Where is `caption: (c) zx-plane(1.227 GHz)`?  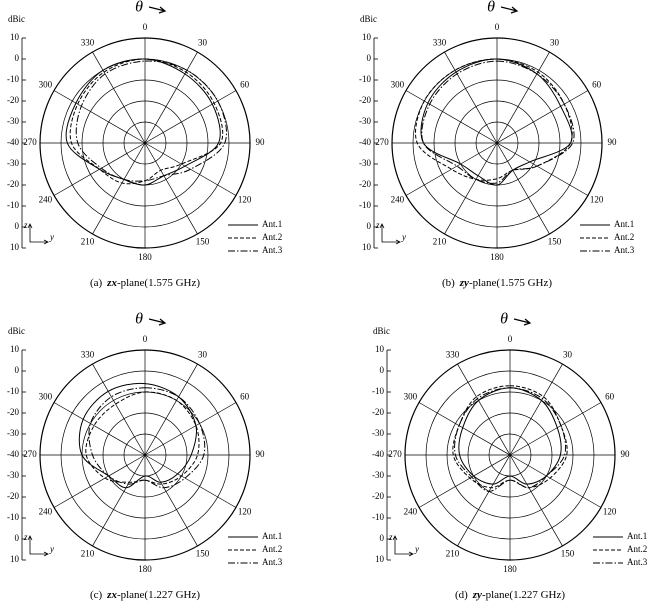
caption: (c) zx-plane(1.227 GHz) is located at coordinates (145, 595).